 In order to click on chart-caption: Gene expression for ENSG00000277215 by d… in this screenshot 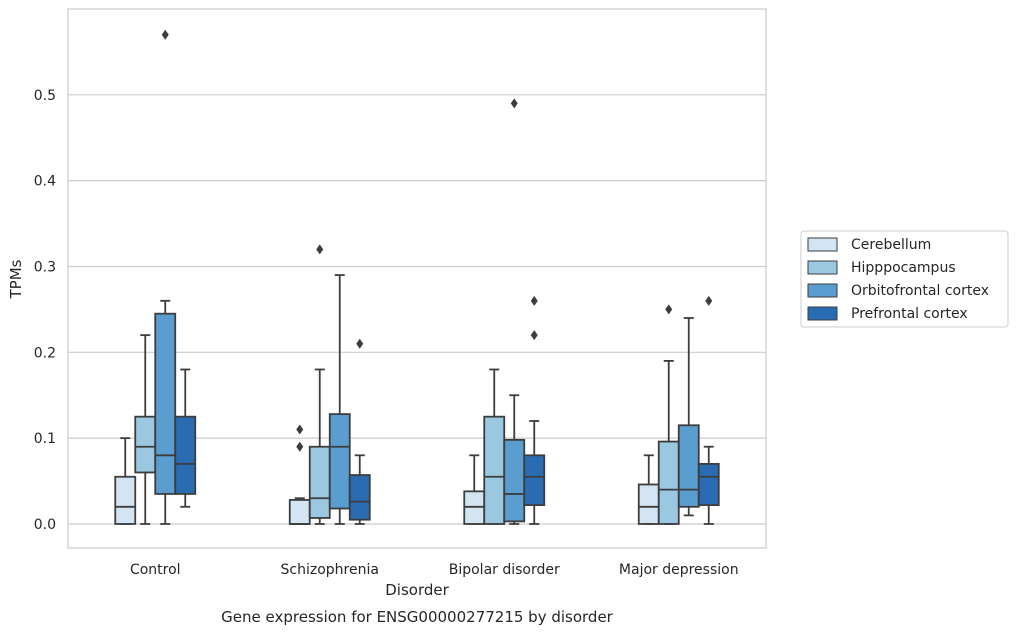, I will do `click(417, 617)`.